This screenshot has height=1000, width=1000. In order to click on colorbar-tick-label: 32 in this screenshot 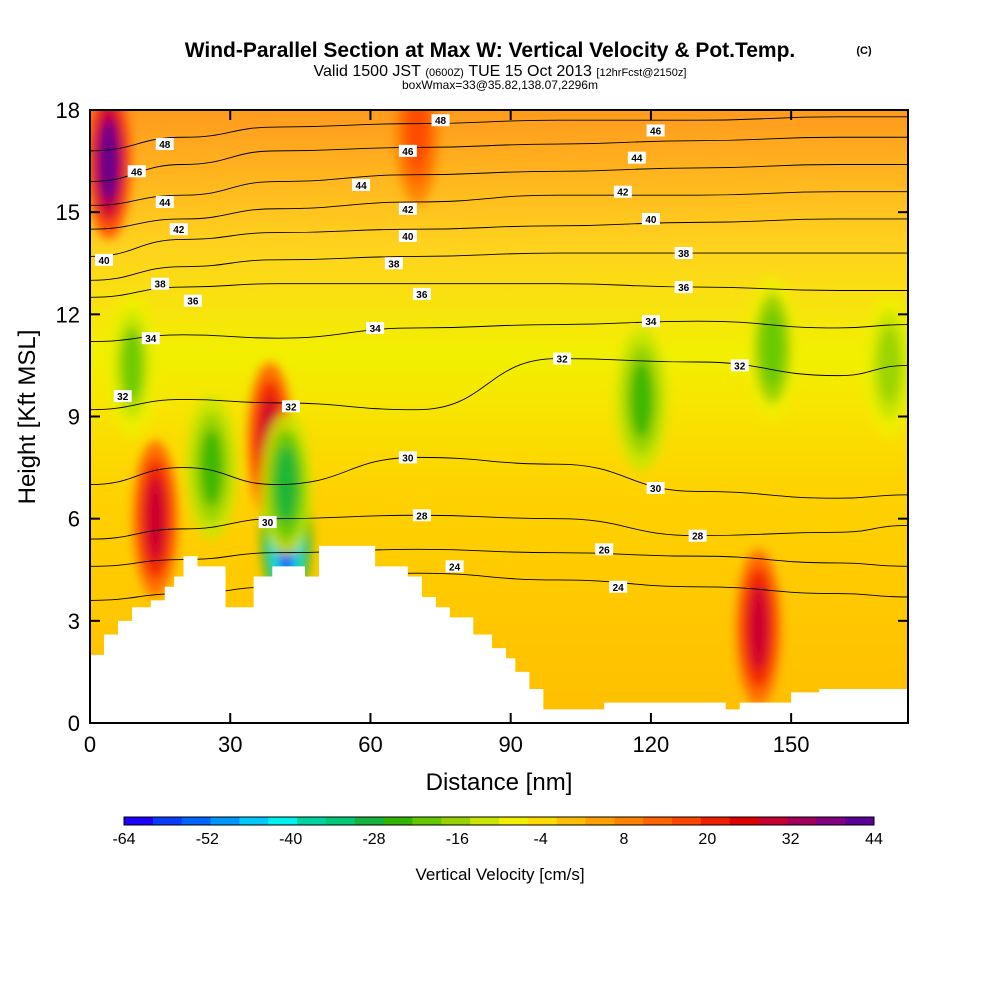, I will do `click(791, 839)`.